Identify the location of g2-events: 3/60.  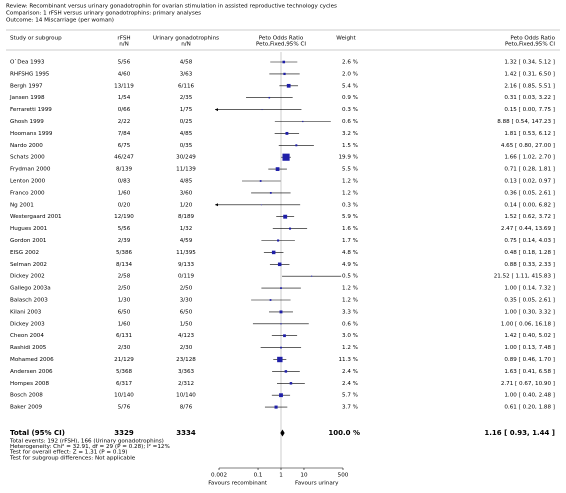
(186, 193).